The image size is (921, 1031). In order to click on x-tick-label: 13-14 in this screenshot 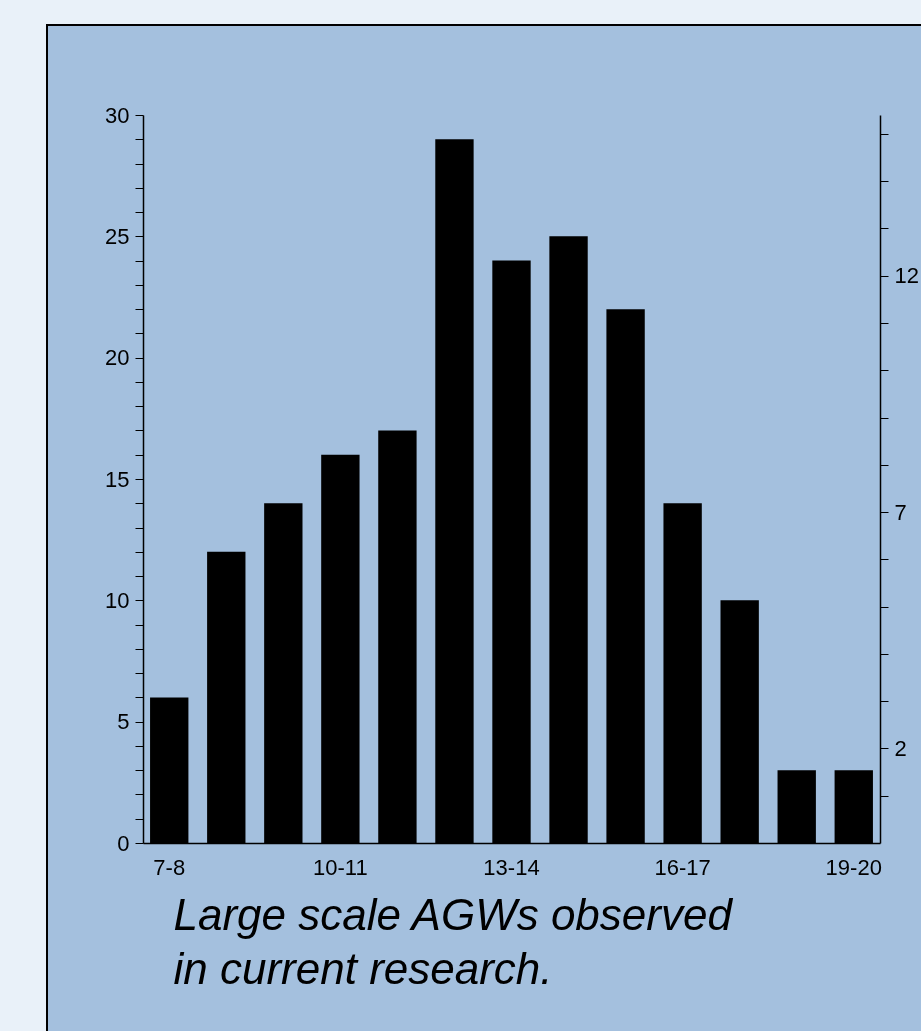, I will do `click(511, 867)`.